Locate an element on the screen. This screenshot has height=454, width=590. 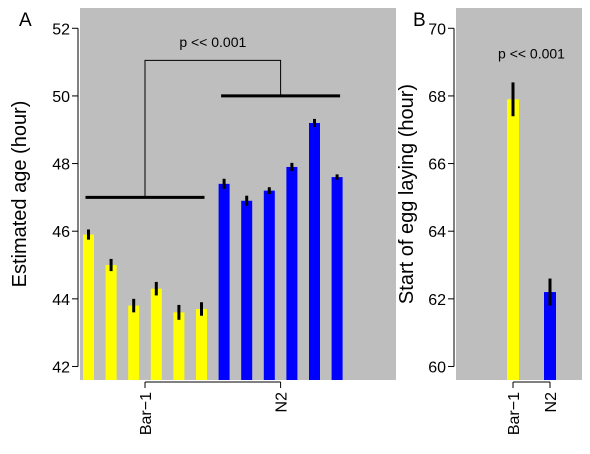
panel-a-y-tick-label: 42 is located at coordinates (61, 367).